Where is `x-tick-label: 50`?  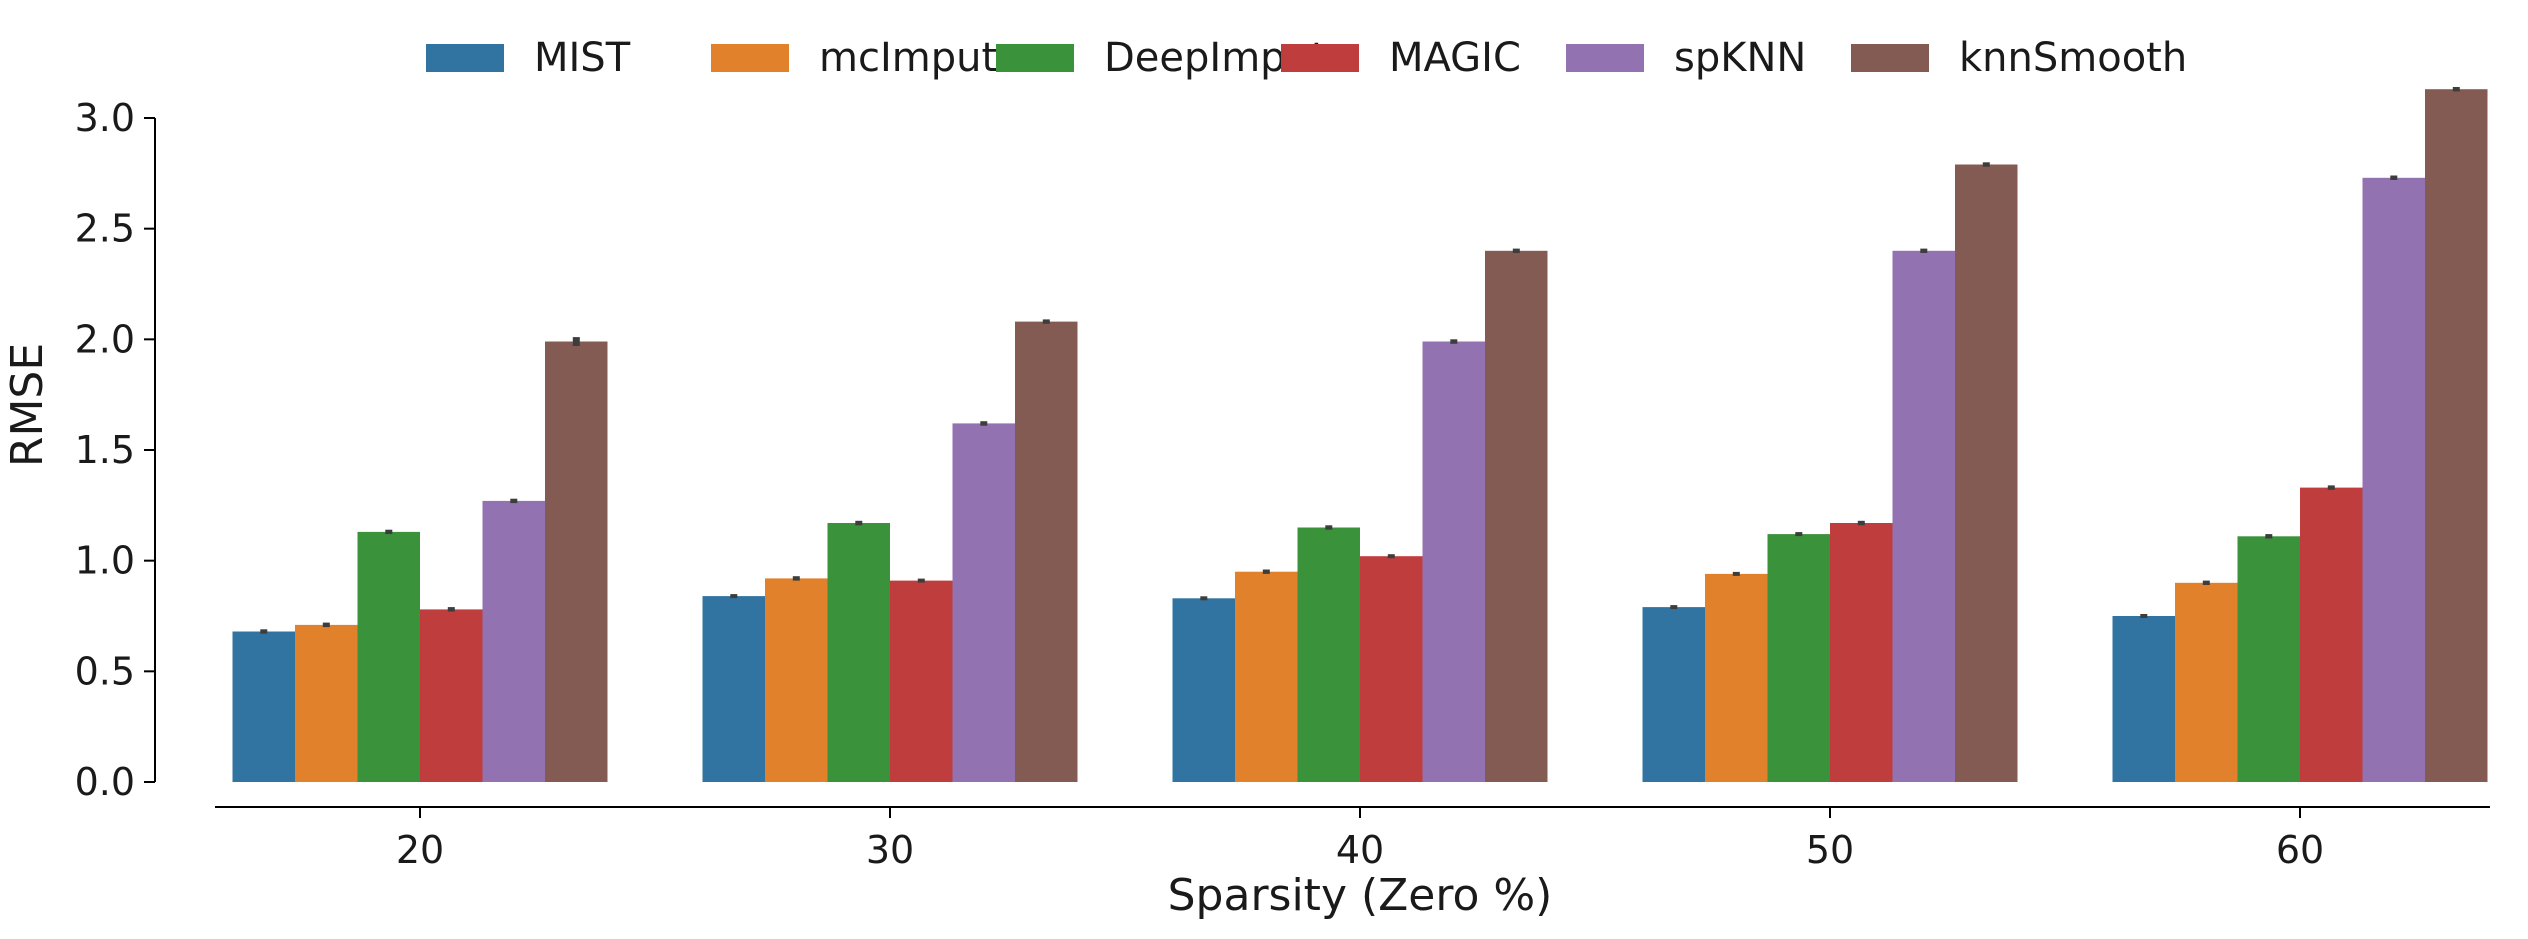
x-tick-label: 50 is located at coordinates (1830, 850).